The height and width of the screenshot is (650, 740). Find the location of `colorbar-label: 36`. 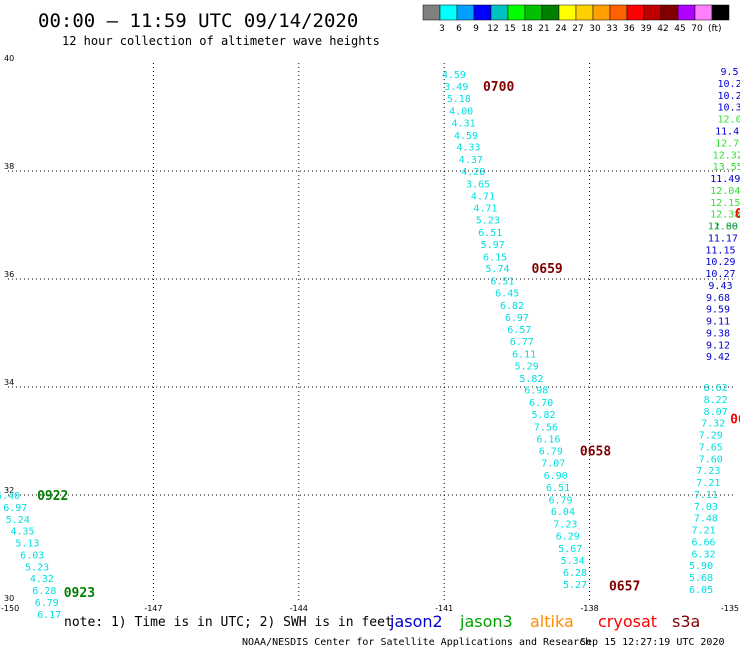

colorbar-label: 36 is located at coordinates (629, 29).